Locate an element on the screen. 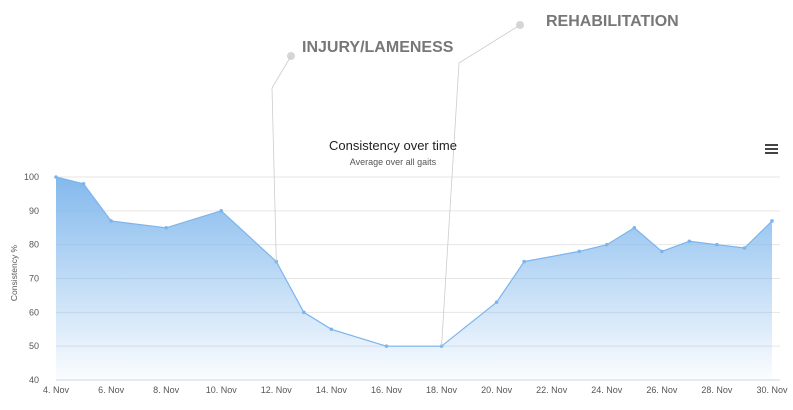  x-tick-label: 14. Nov is located at coordinates (332, 390).